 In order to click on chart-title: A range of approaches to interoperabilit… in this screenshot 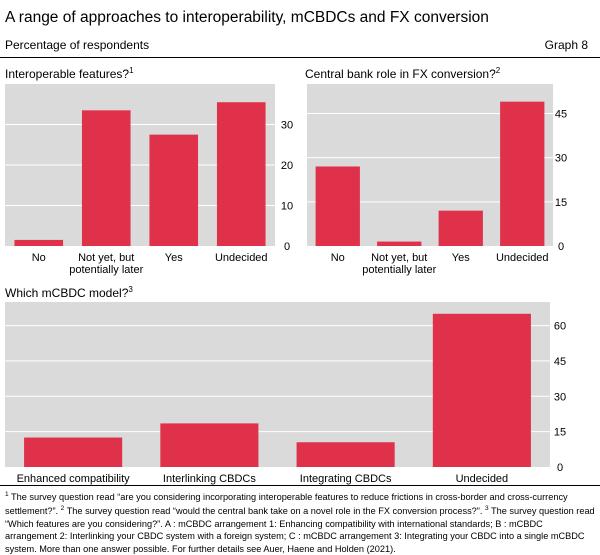, I will do `click(247, 17)`.